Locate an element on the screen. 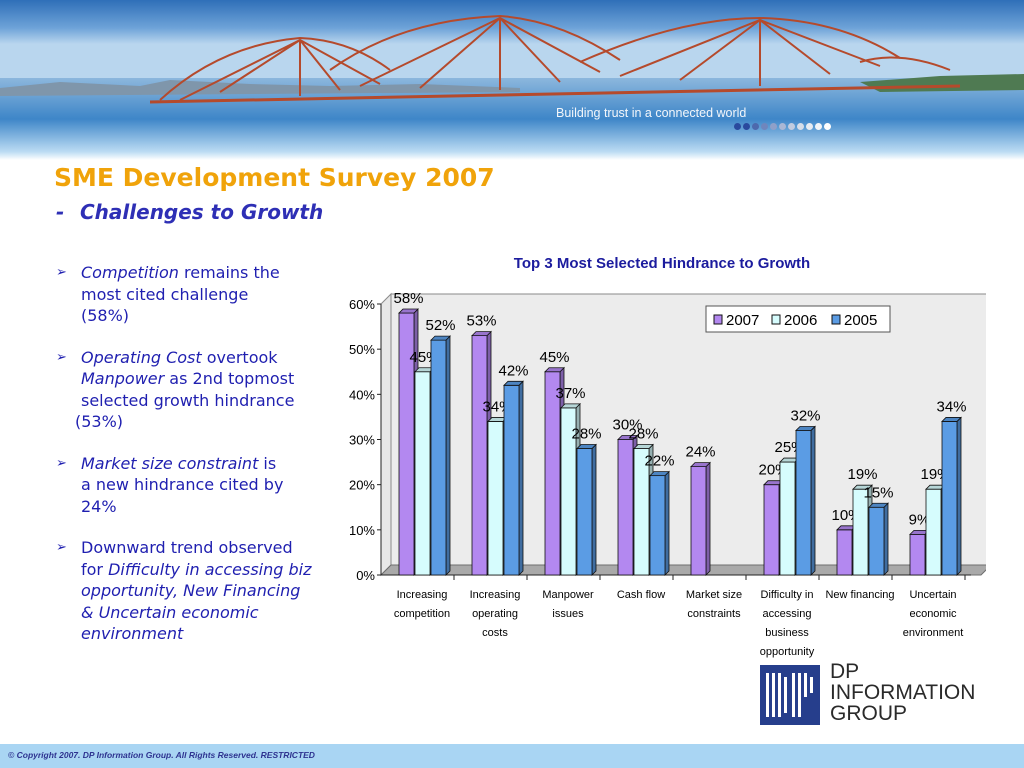 The width and height of the screenshot is (1024, 768). page-subtitle: - Challenges to Growth is located at coordinates (189, 212).